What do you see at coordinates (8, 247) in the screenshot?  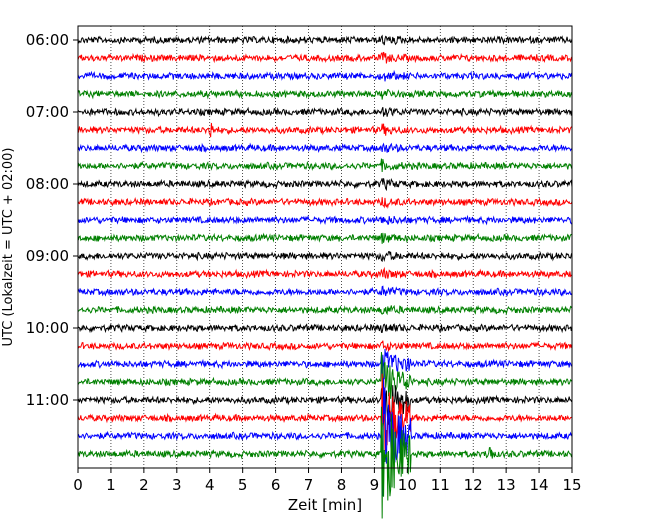 I see `y-axis-label: UTC (Lokalzeit = UTC + 02:00)` at bounding box center [8, 247].